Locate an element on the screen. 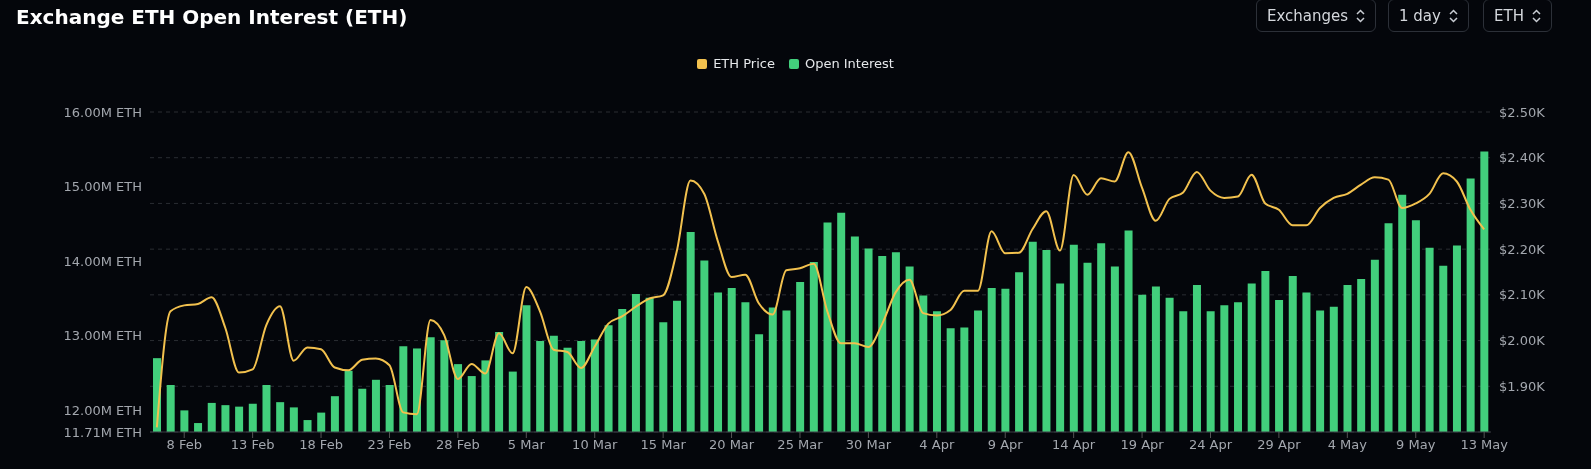  x-tick-label: 13 May is located at coordinates (1484, 445).